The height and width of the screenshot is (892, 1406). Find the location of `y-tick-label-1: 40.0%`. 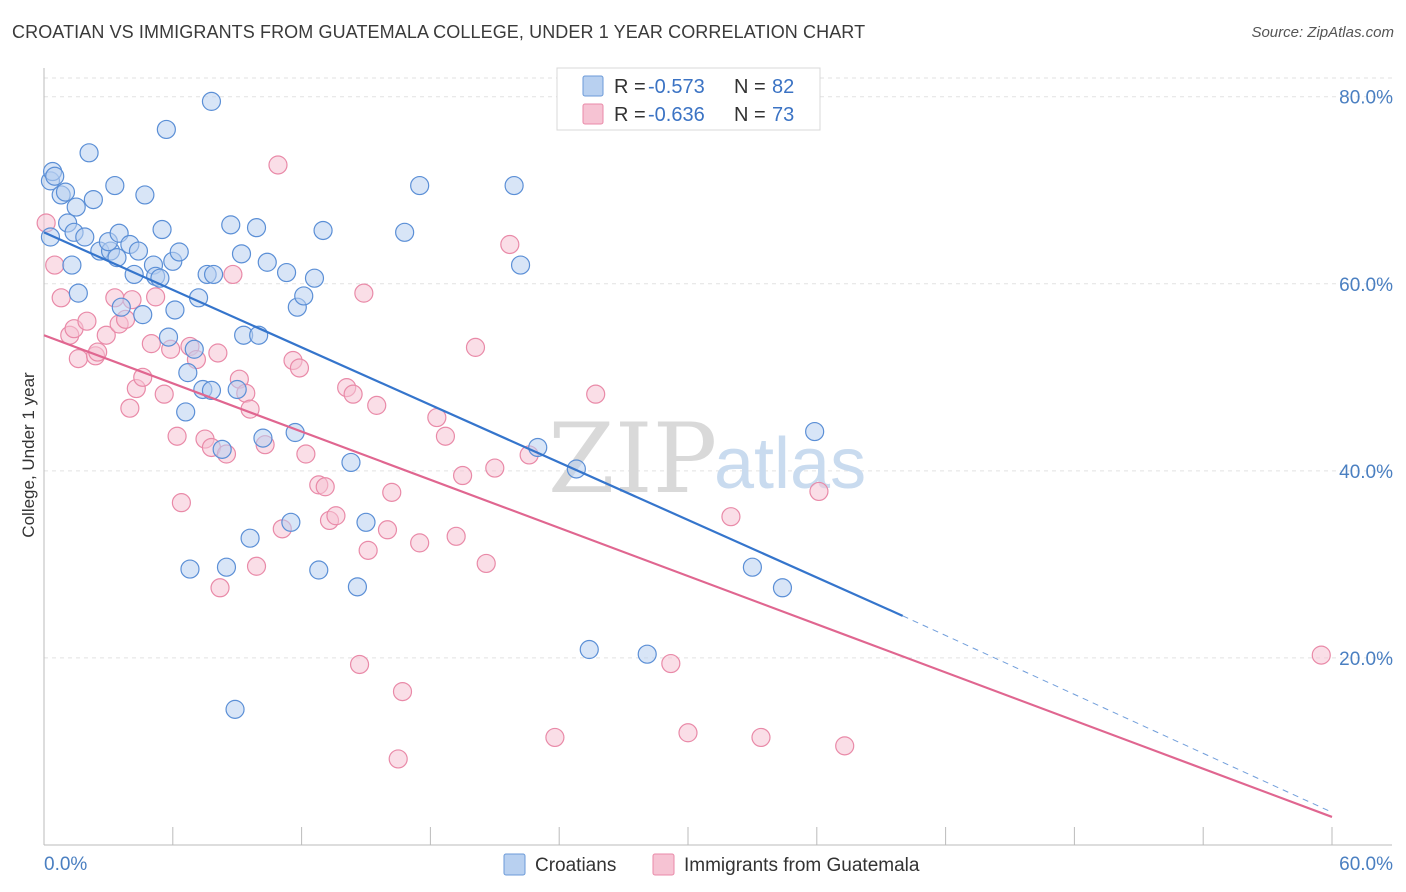

y-tick-label-1: 40.0% is located at coordinates (1366, 472).